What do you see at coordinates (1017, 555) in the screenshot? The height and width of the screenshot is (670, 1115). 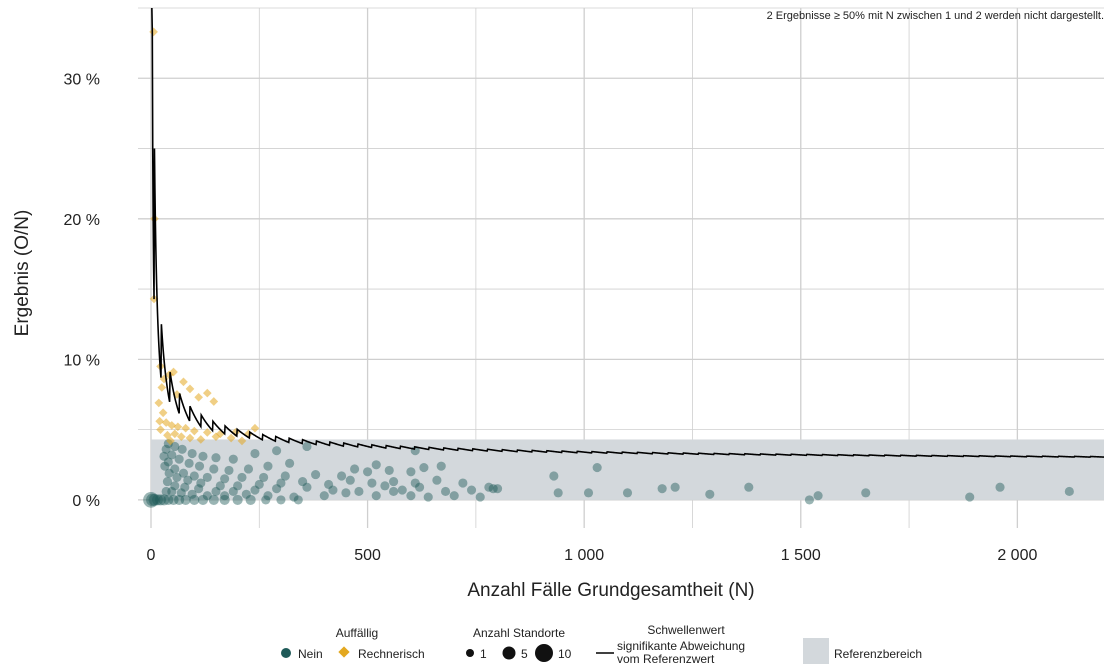 I see `x-tick-label: 2 000` at bounding box center [1017, 555].